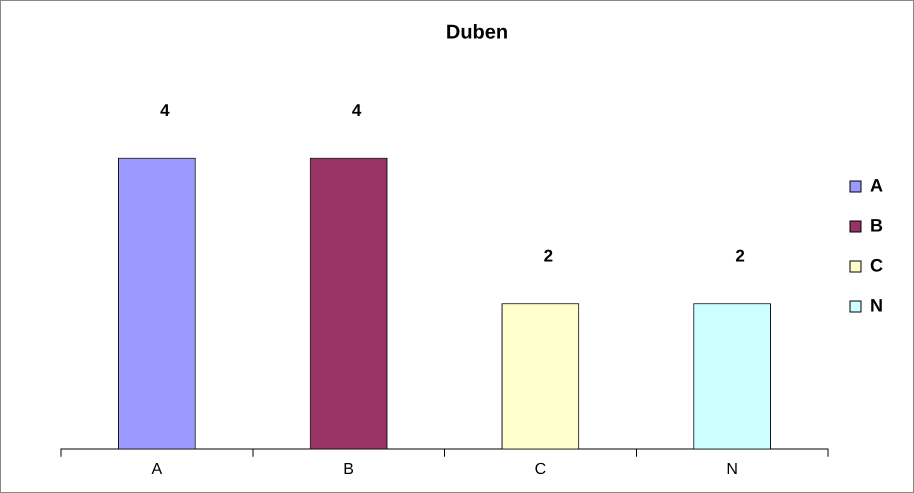 Image resolution: width=914 pixels, height=493 pixels. Describe the element at coordinates (540, 469) in the screenshot. I see `x-tick-label: C` at that location.